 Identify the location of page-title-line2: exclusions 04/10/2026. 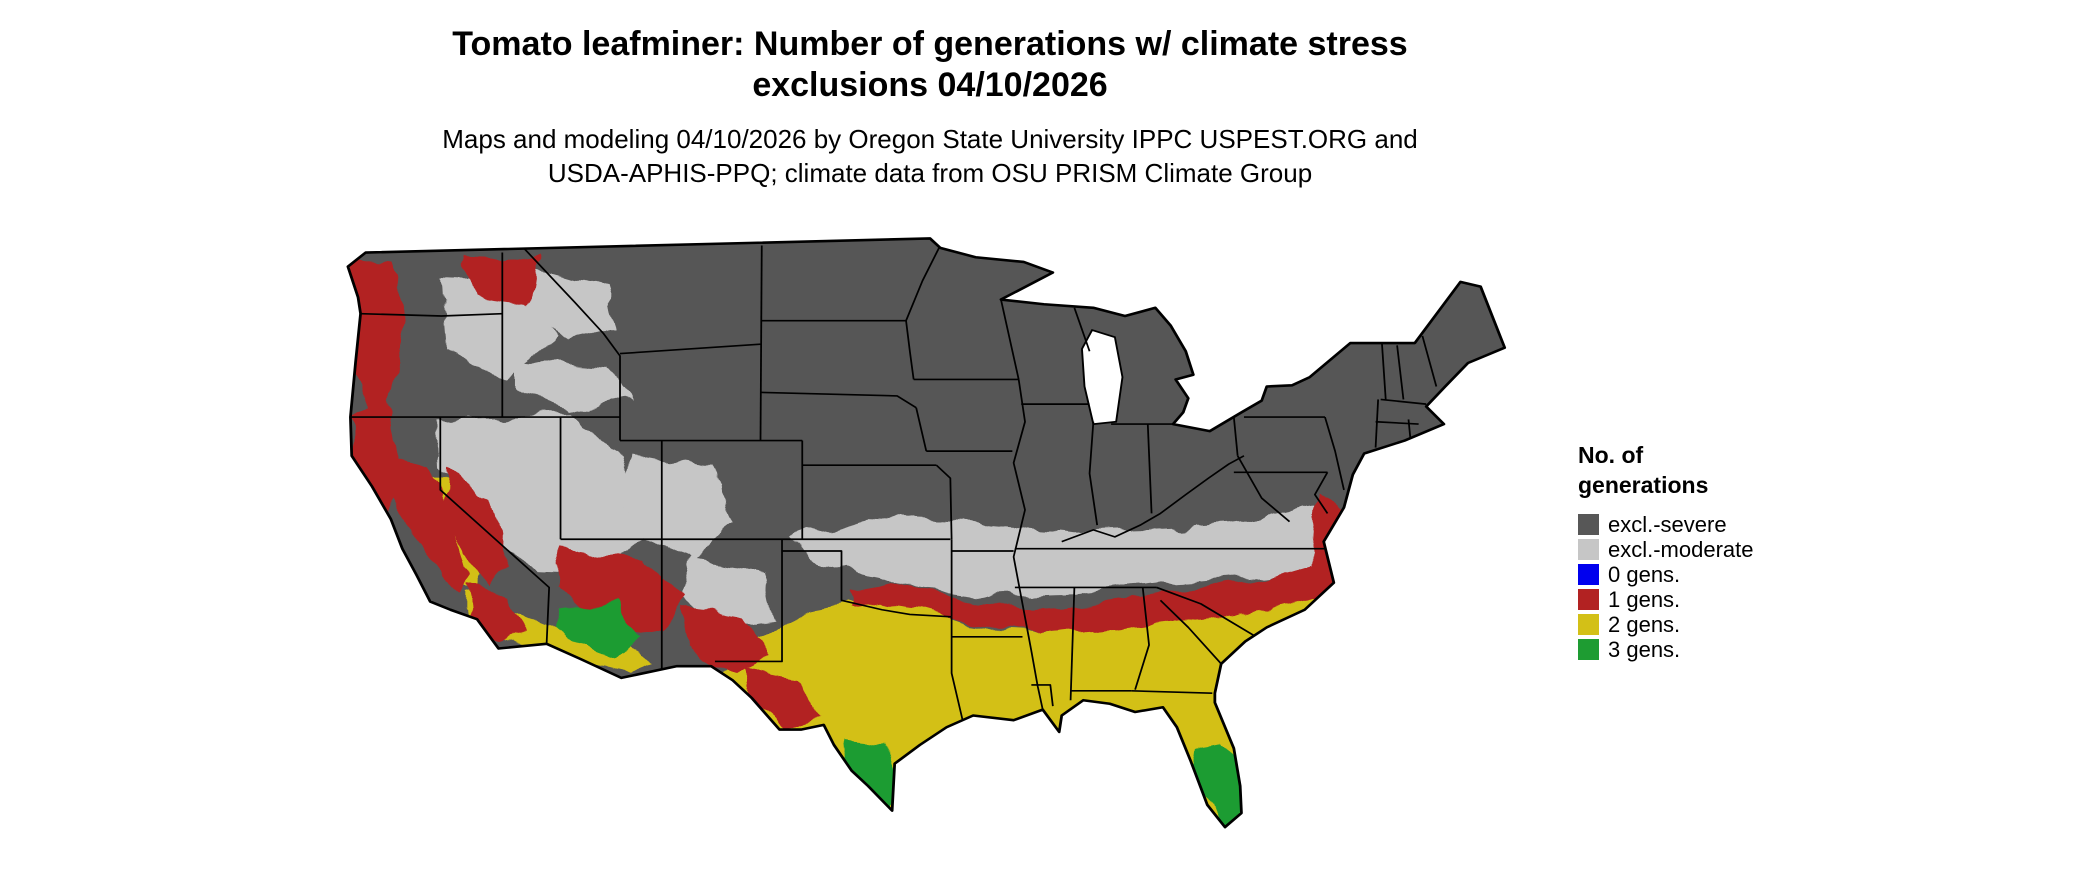
(930, 85).